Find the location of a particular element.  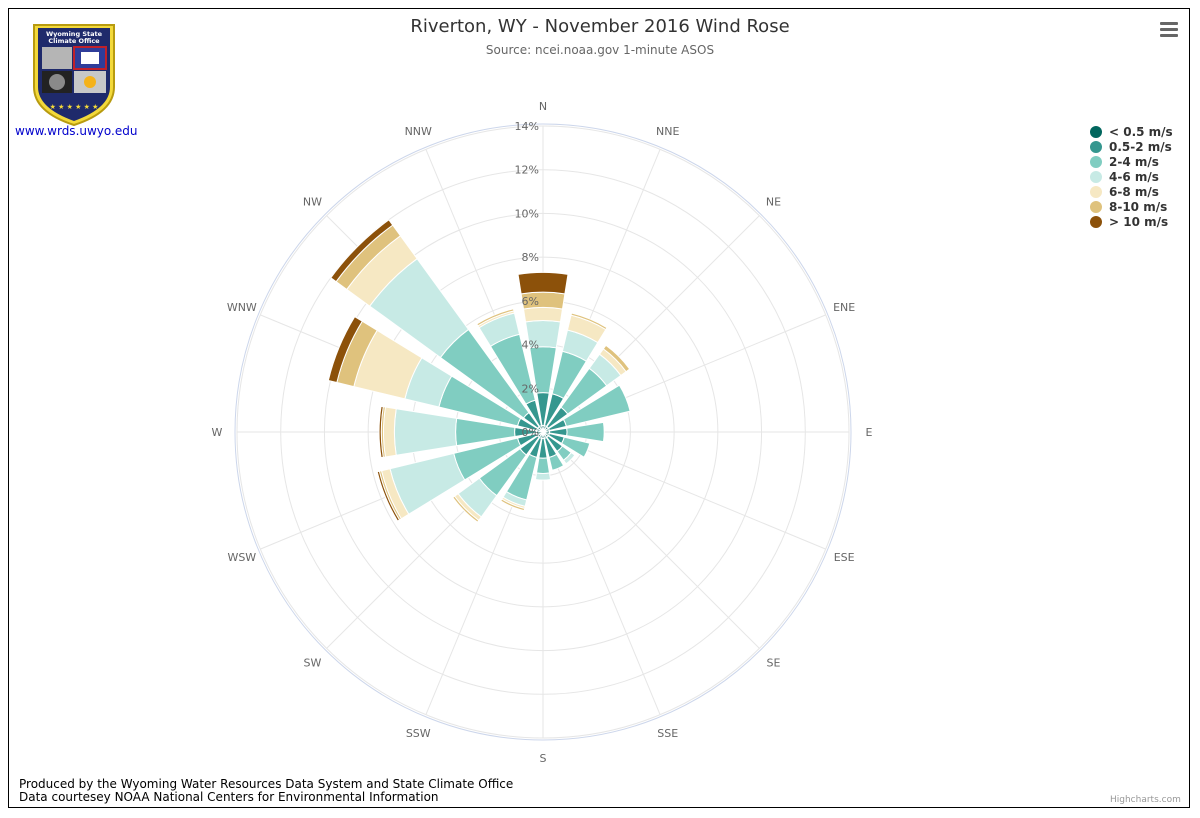

direction-label-N: N is located at coordinates (543, 106).